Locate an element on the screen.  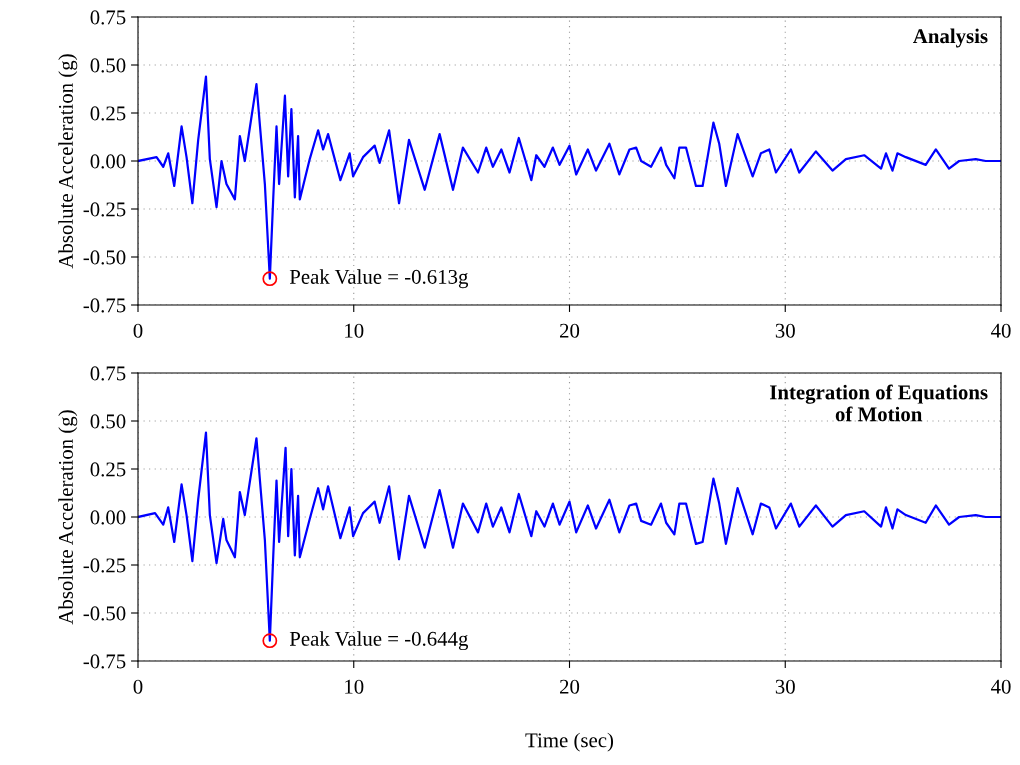
x-axis-title: Time (sec) is located at coordinates (569, 742).